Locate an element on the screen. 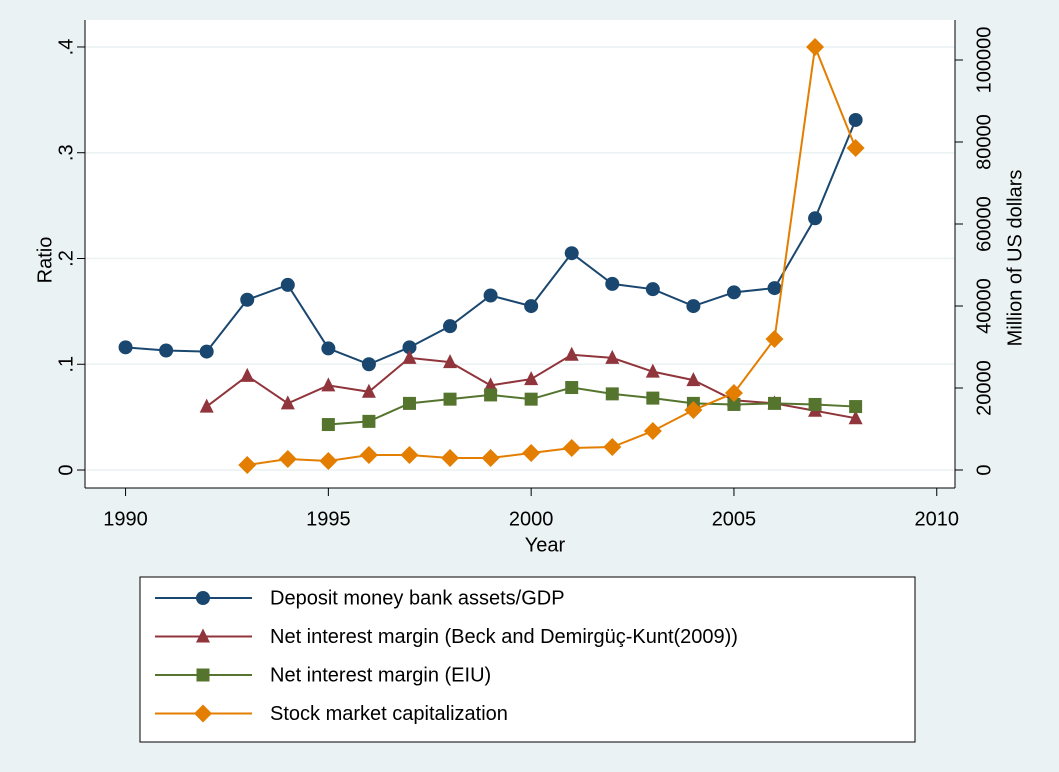 The image size is (1059, 772). y-axis-title: Ratio is located at coordinates (45, 260).